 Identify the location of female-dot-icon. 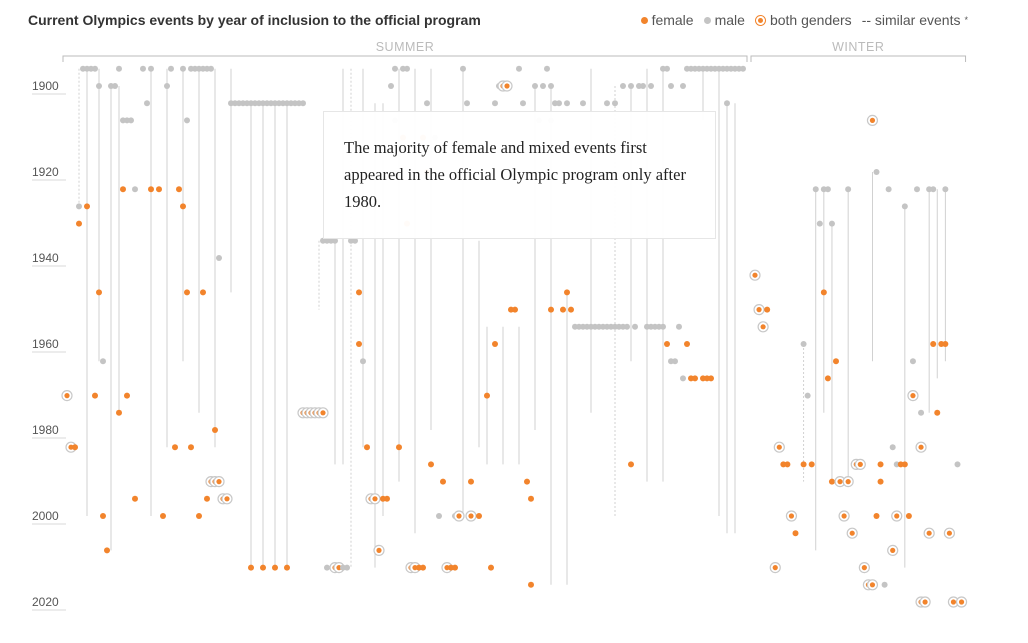
(644, 20).